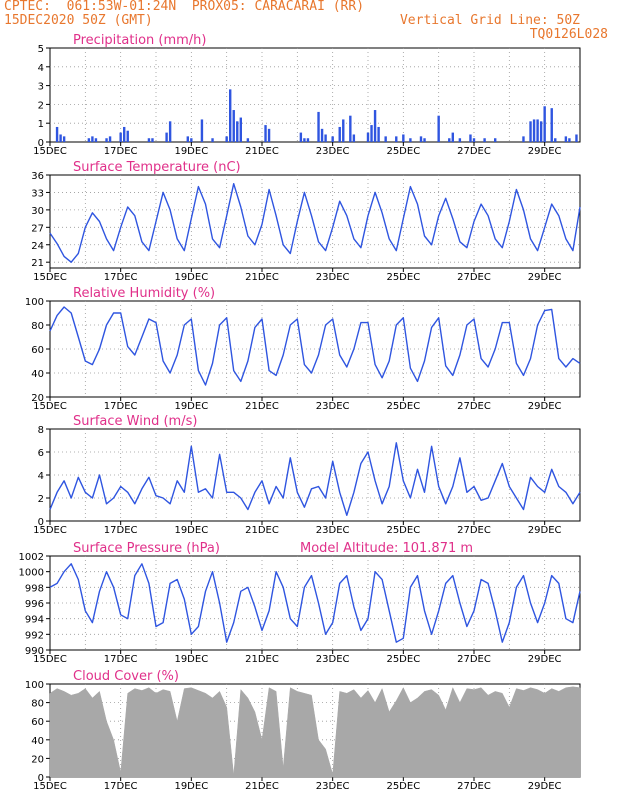 The width and height of the screenshot is (618, 800). I want to click on precip-ytick-label: 5, so click(41, 49).